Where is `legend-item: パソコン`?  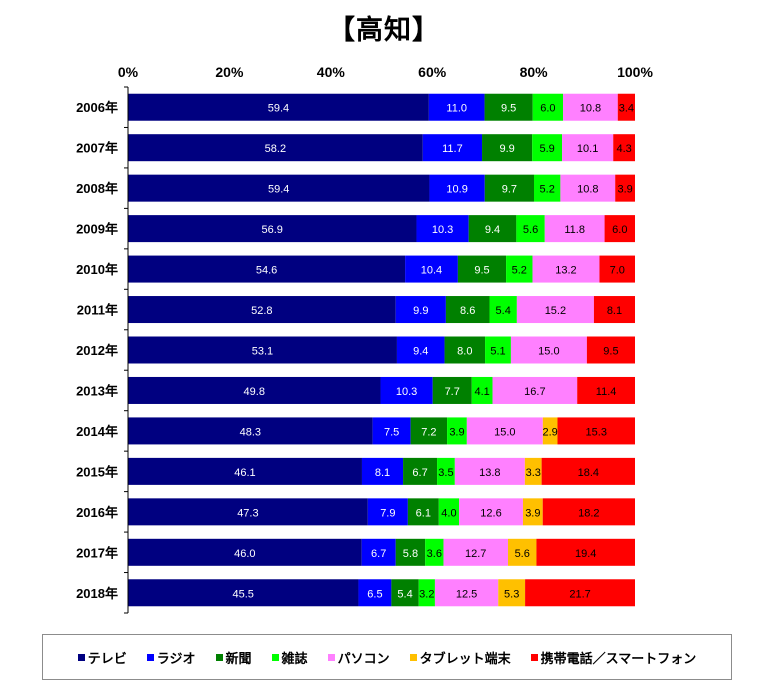 legend-item: パソコン is located at coordinates (358, 657).